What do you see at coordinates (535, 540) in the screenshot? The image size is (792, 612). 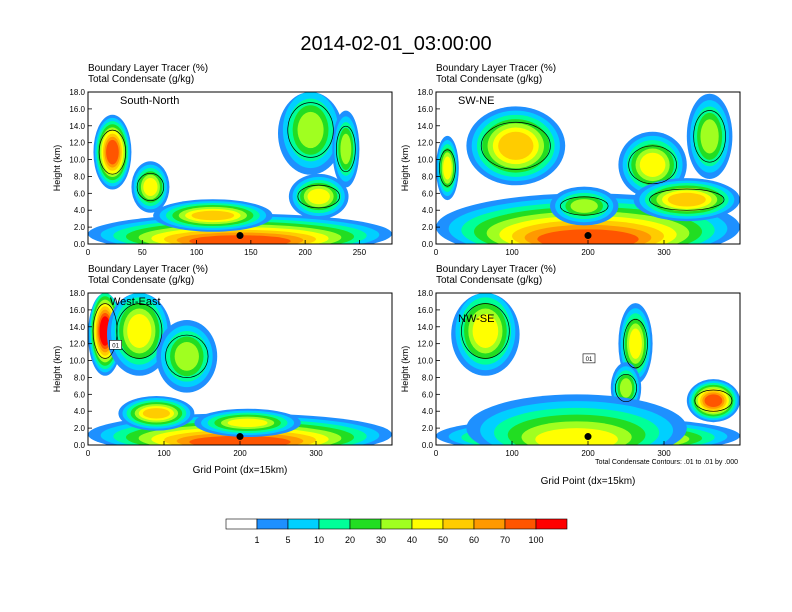 I see `label-bar-tick: 100` at bounding box center [535, 540].